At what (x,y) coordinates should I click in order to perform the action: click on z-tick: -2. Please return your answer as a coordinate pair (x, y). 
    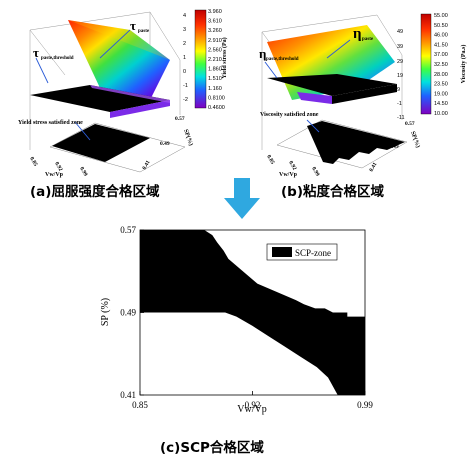
    Looking at the image, I should click on (185, 100).